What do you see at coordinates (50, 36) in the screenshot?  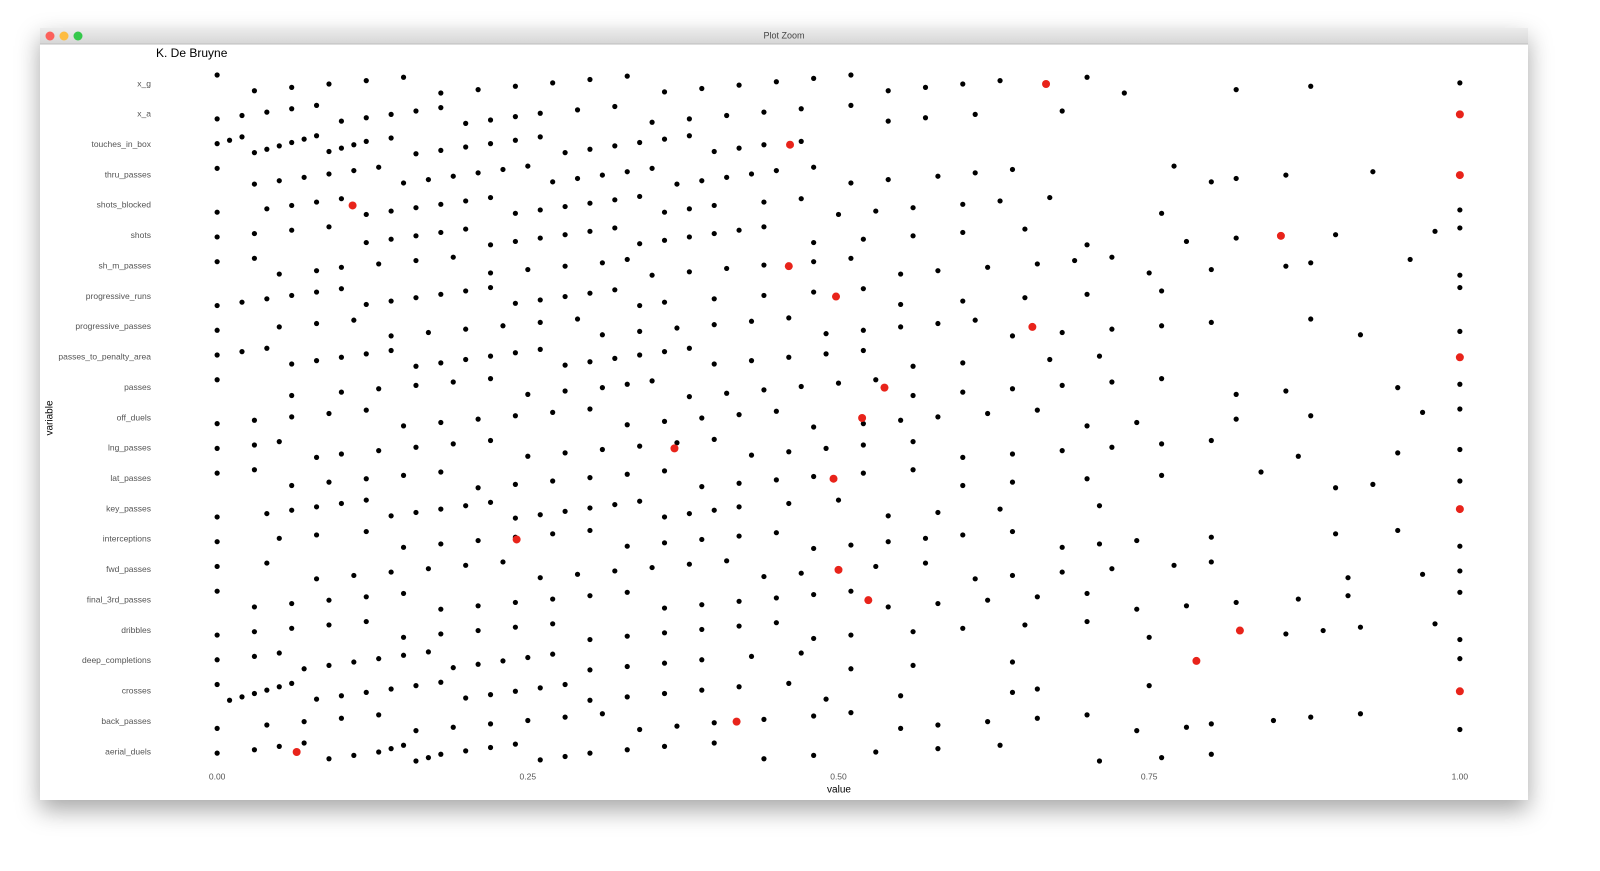 I see `close-button` at bounding box center [50, 36].